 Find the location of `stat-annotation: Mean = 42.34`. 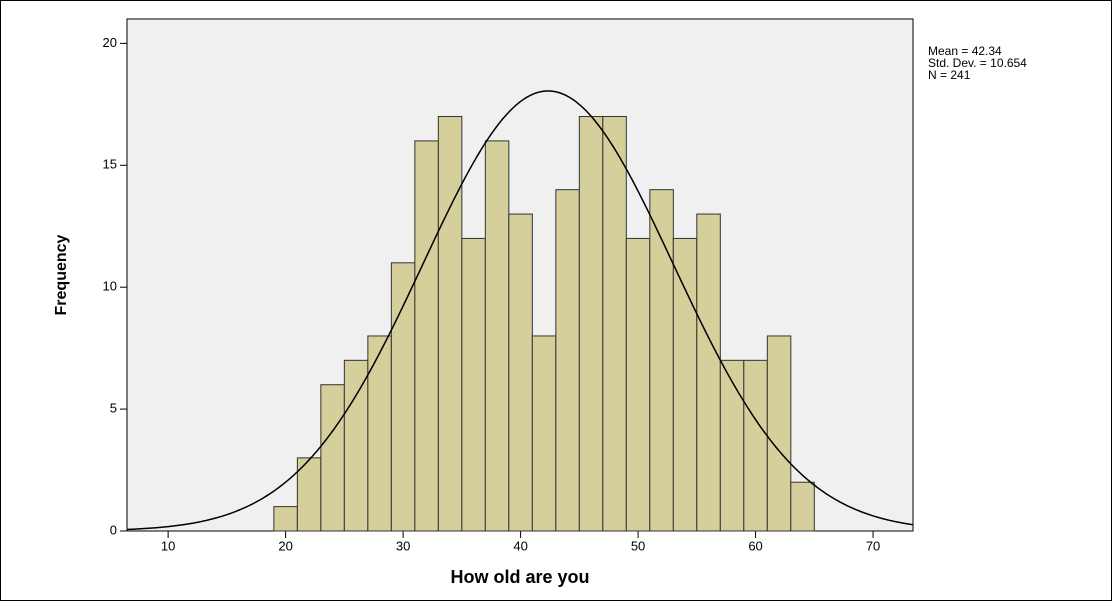

stat-annotation: Mean = 42.34 is located at coordinates (965, 51).